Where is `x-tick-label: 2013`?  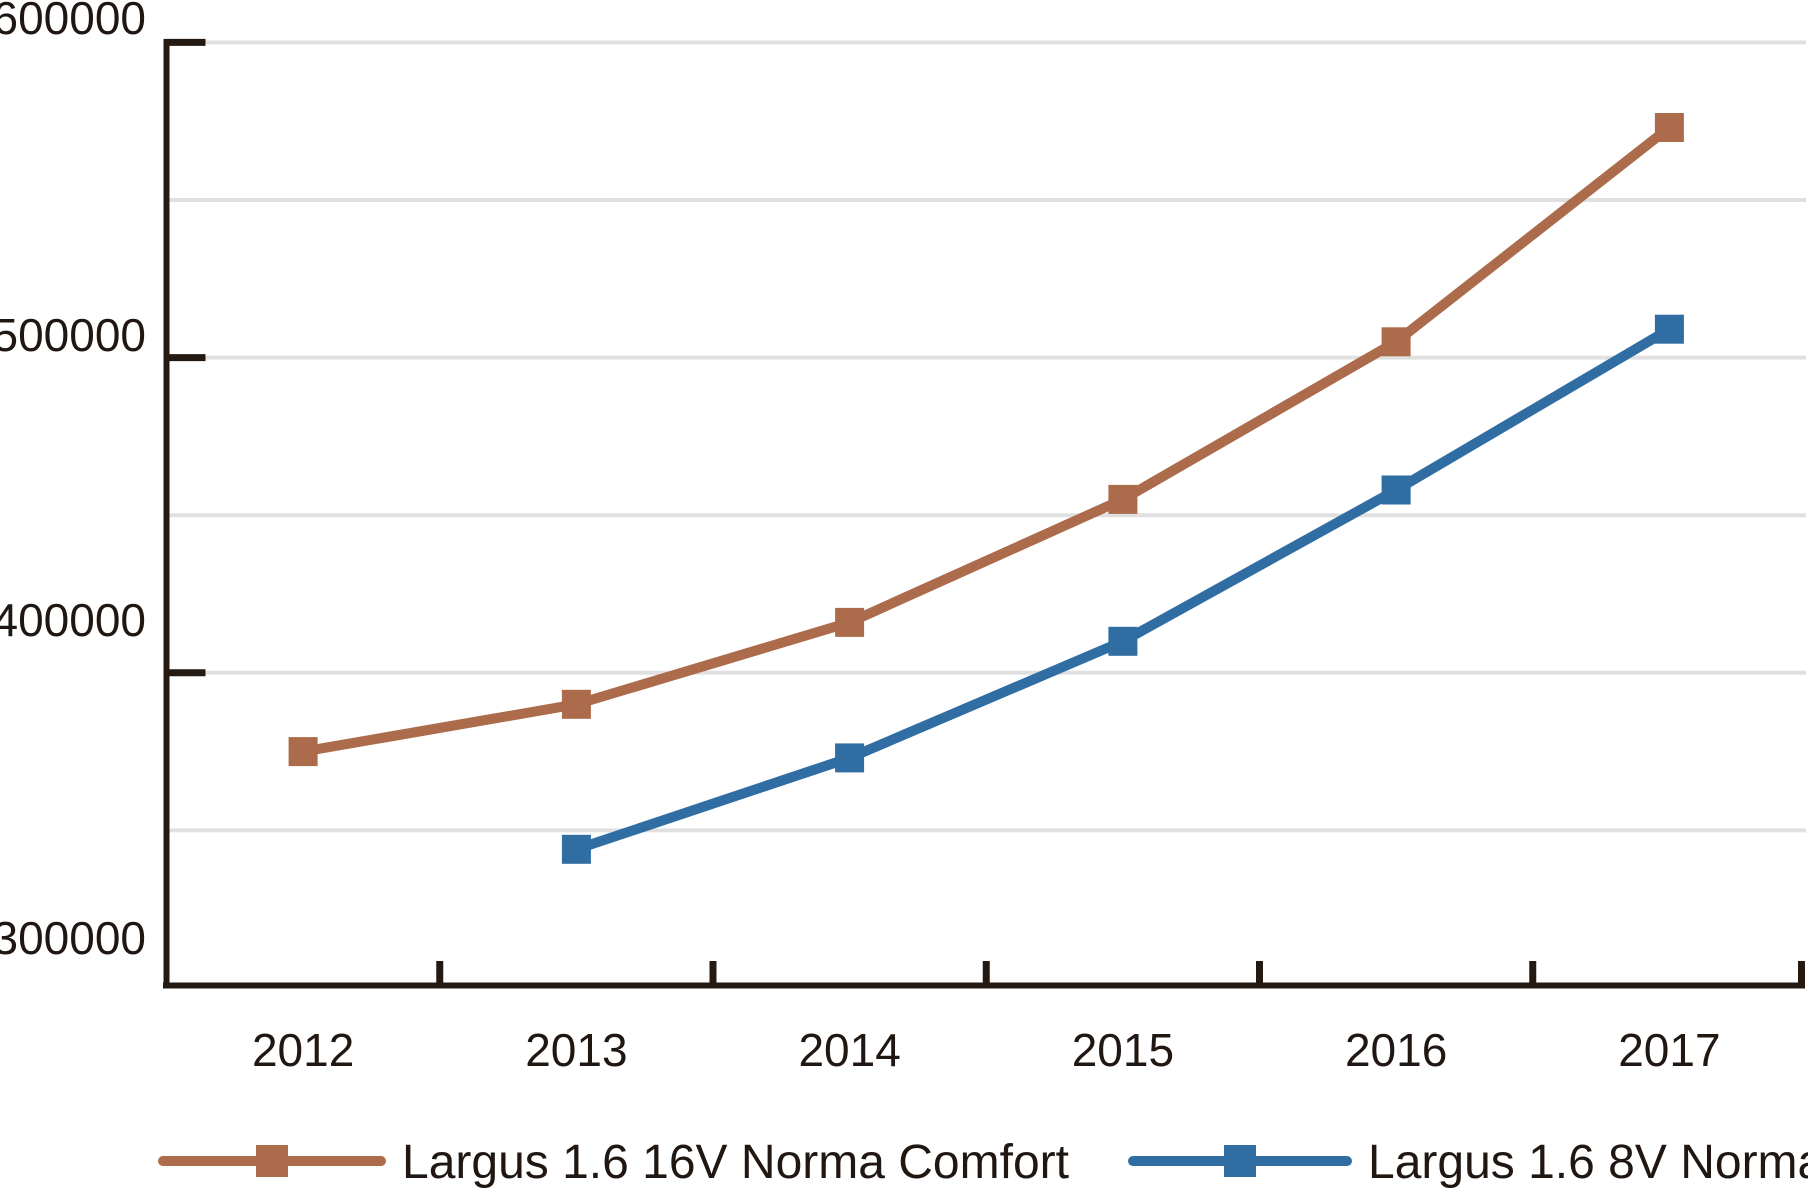
x-tick-label: 2013 is located at coordinates (576, 1050).